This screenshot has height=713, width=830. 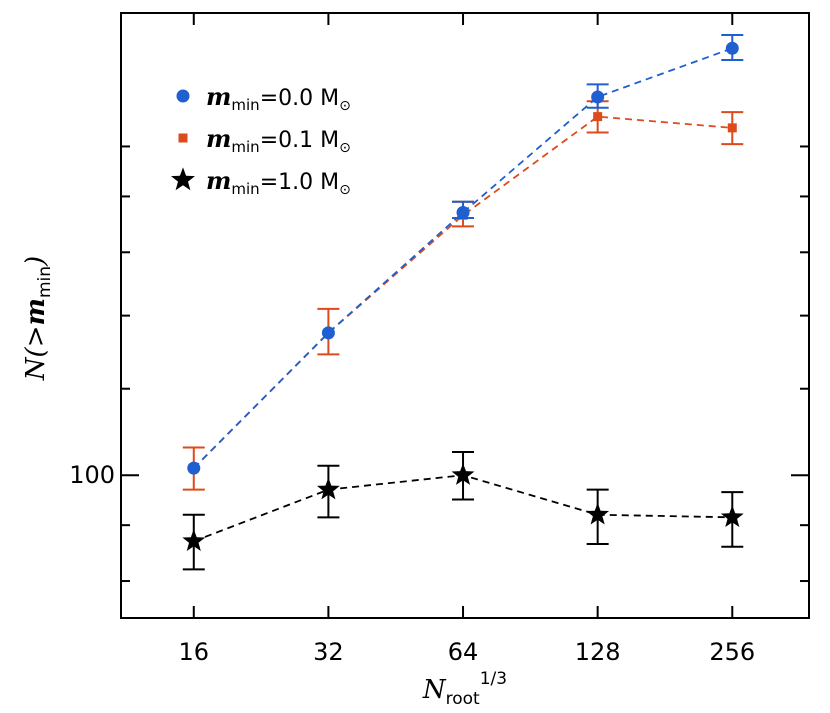 I want to click on x-tick-label: 64, so click(x=463, y=652).